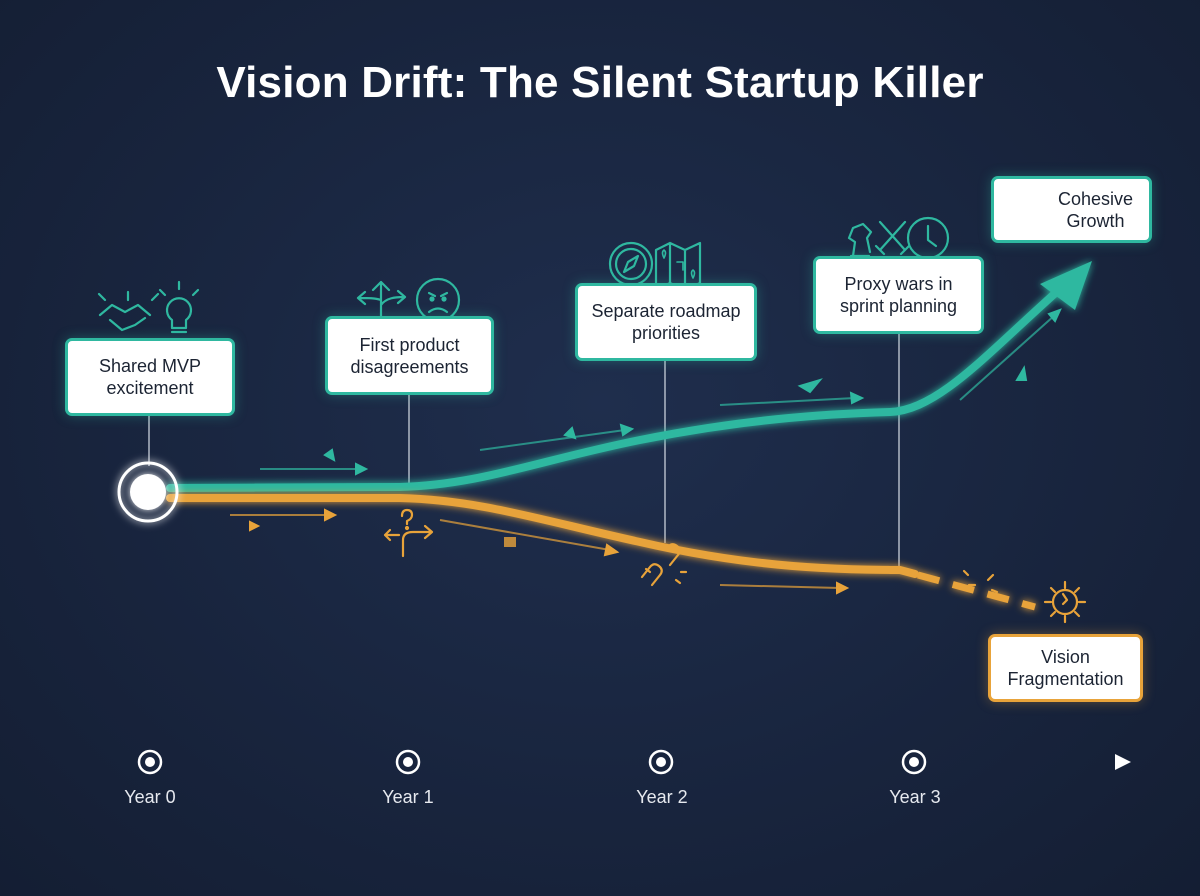 This screenshot has height=896, width=1200. Describe the element at coordinates (540, 551) in the screenshot. I see `motion-arrows-drift` at that location.